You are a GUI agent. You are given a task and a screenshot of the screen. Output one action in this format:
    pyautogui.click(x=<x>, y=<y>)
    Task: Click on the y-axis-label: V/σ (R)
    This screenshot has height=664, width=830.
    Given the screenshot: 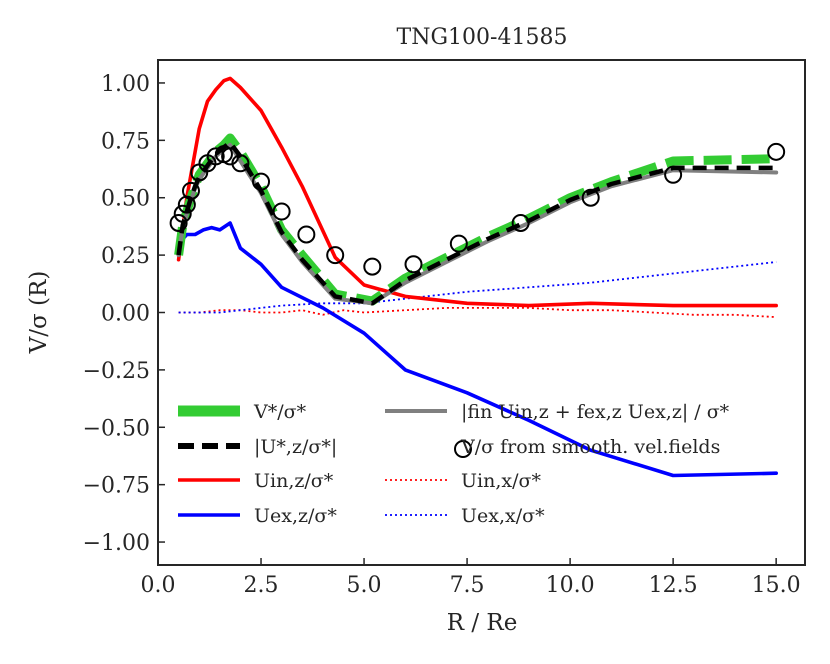 What is the action you would take?
    pyautogui.click(x=39, y=313)
    